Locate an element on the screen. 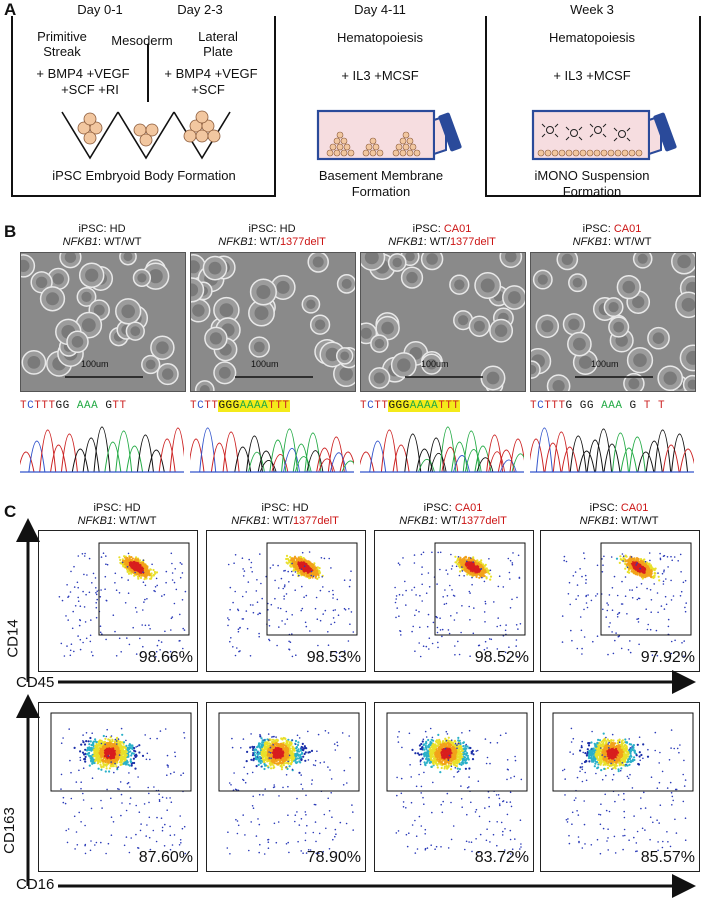 Image resolution: width=702 pixels, height=900 pixels. gate-percentage: 87.60% is located at coordinates (165, 857).